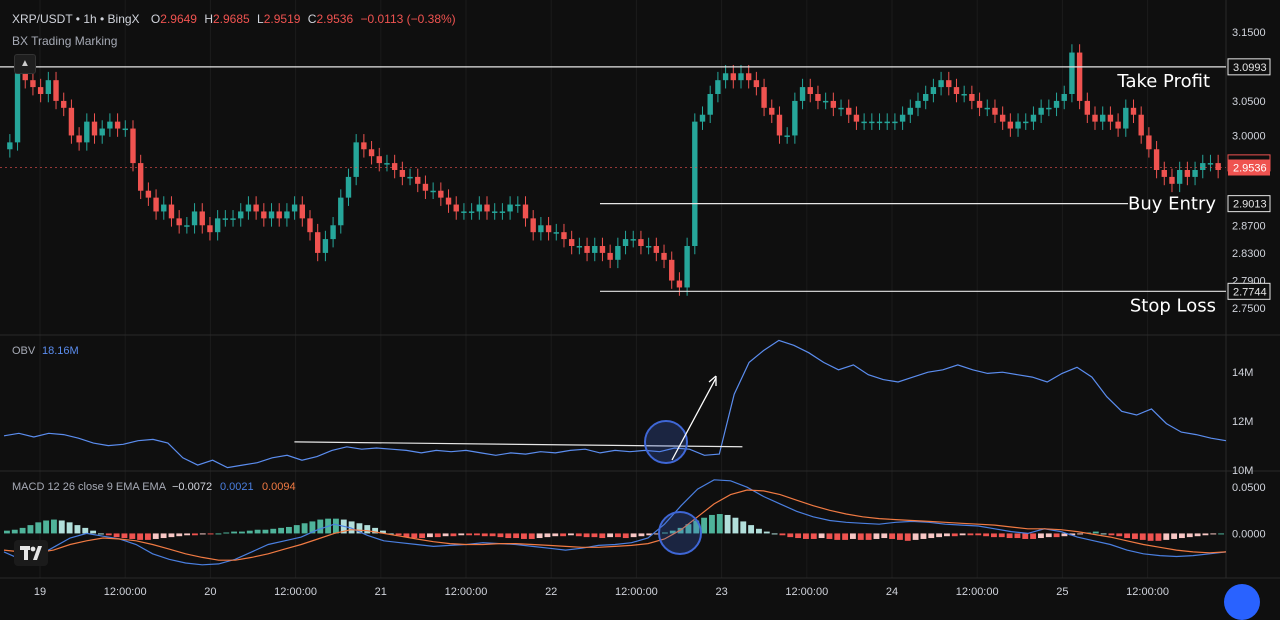 Image resolution: width=1280 pixels, height=620 pixels. What do you see at coordinates (335, 19) in the screenshot?
I see `close-value: 2.9536` at bounding box center [335, 19].